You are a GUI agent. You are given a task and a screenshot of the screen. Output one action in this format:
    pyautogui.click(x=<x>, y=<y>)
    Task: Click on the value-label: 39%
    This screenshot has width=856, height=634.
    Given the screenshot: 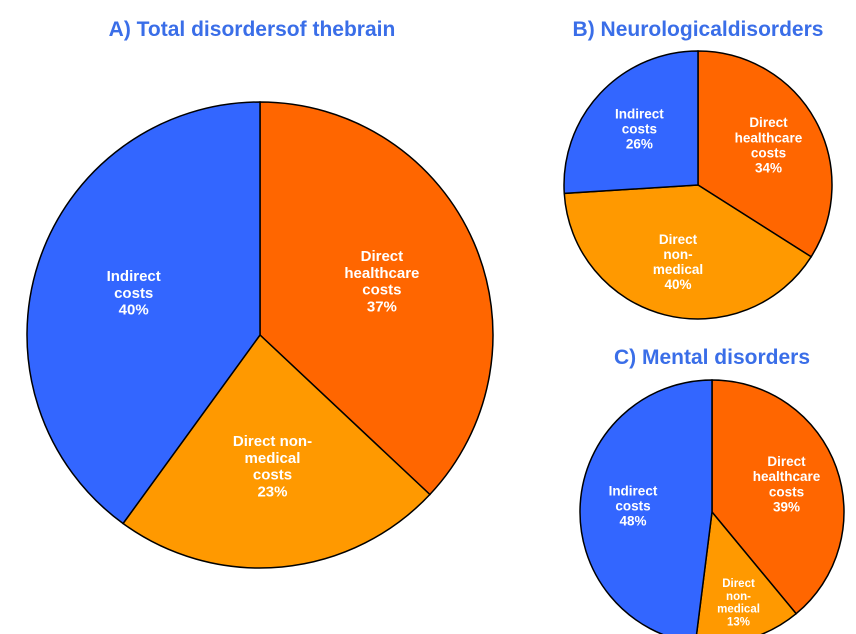 What is the action you would take?
    pyautogui.click(x=786, y=506)
    